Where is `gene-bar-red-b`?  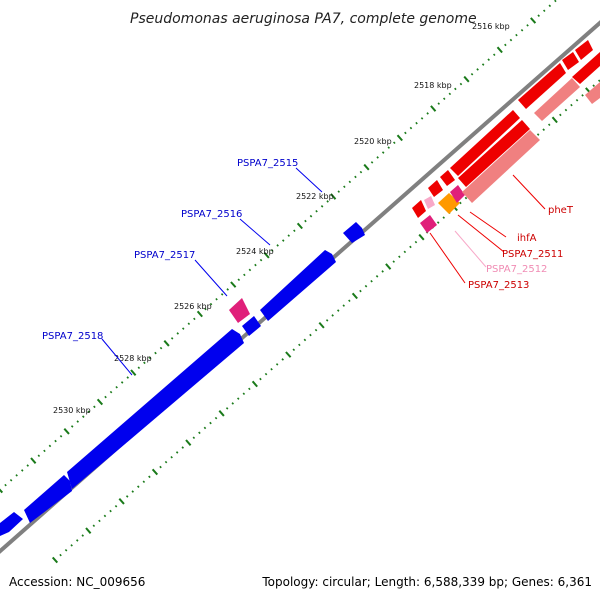
gene-bar-red-b is located at coordinates (447, 178).